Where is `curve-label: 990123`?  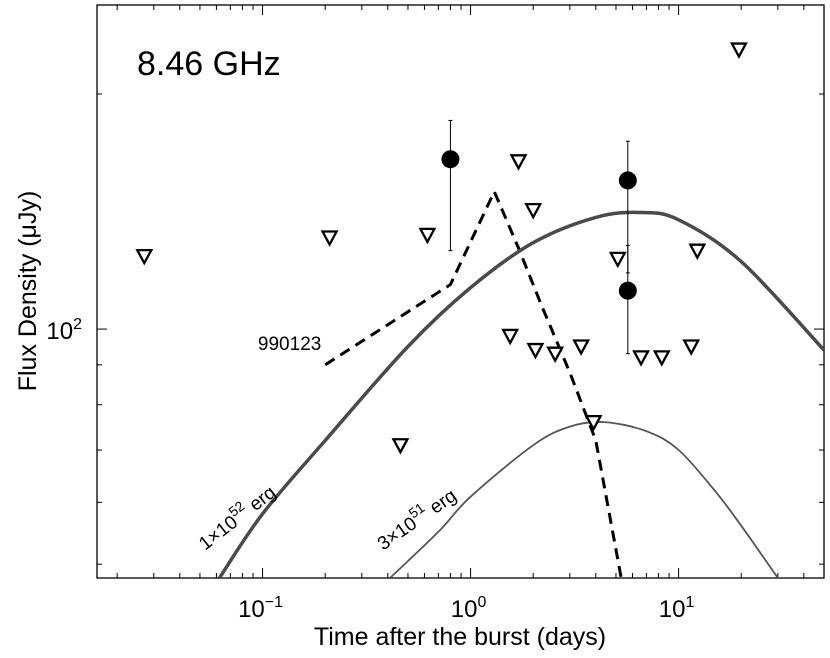
curve-label: 990123 is located at coordinates (289, 344).